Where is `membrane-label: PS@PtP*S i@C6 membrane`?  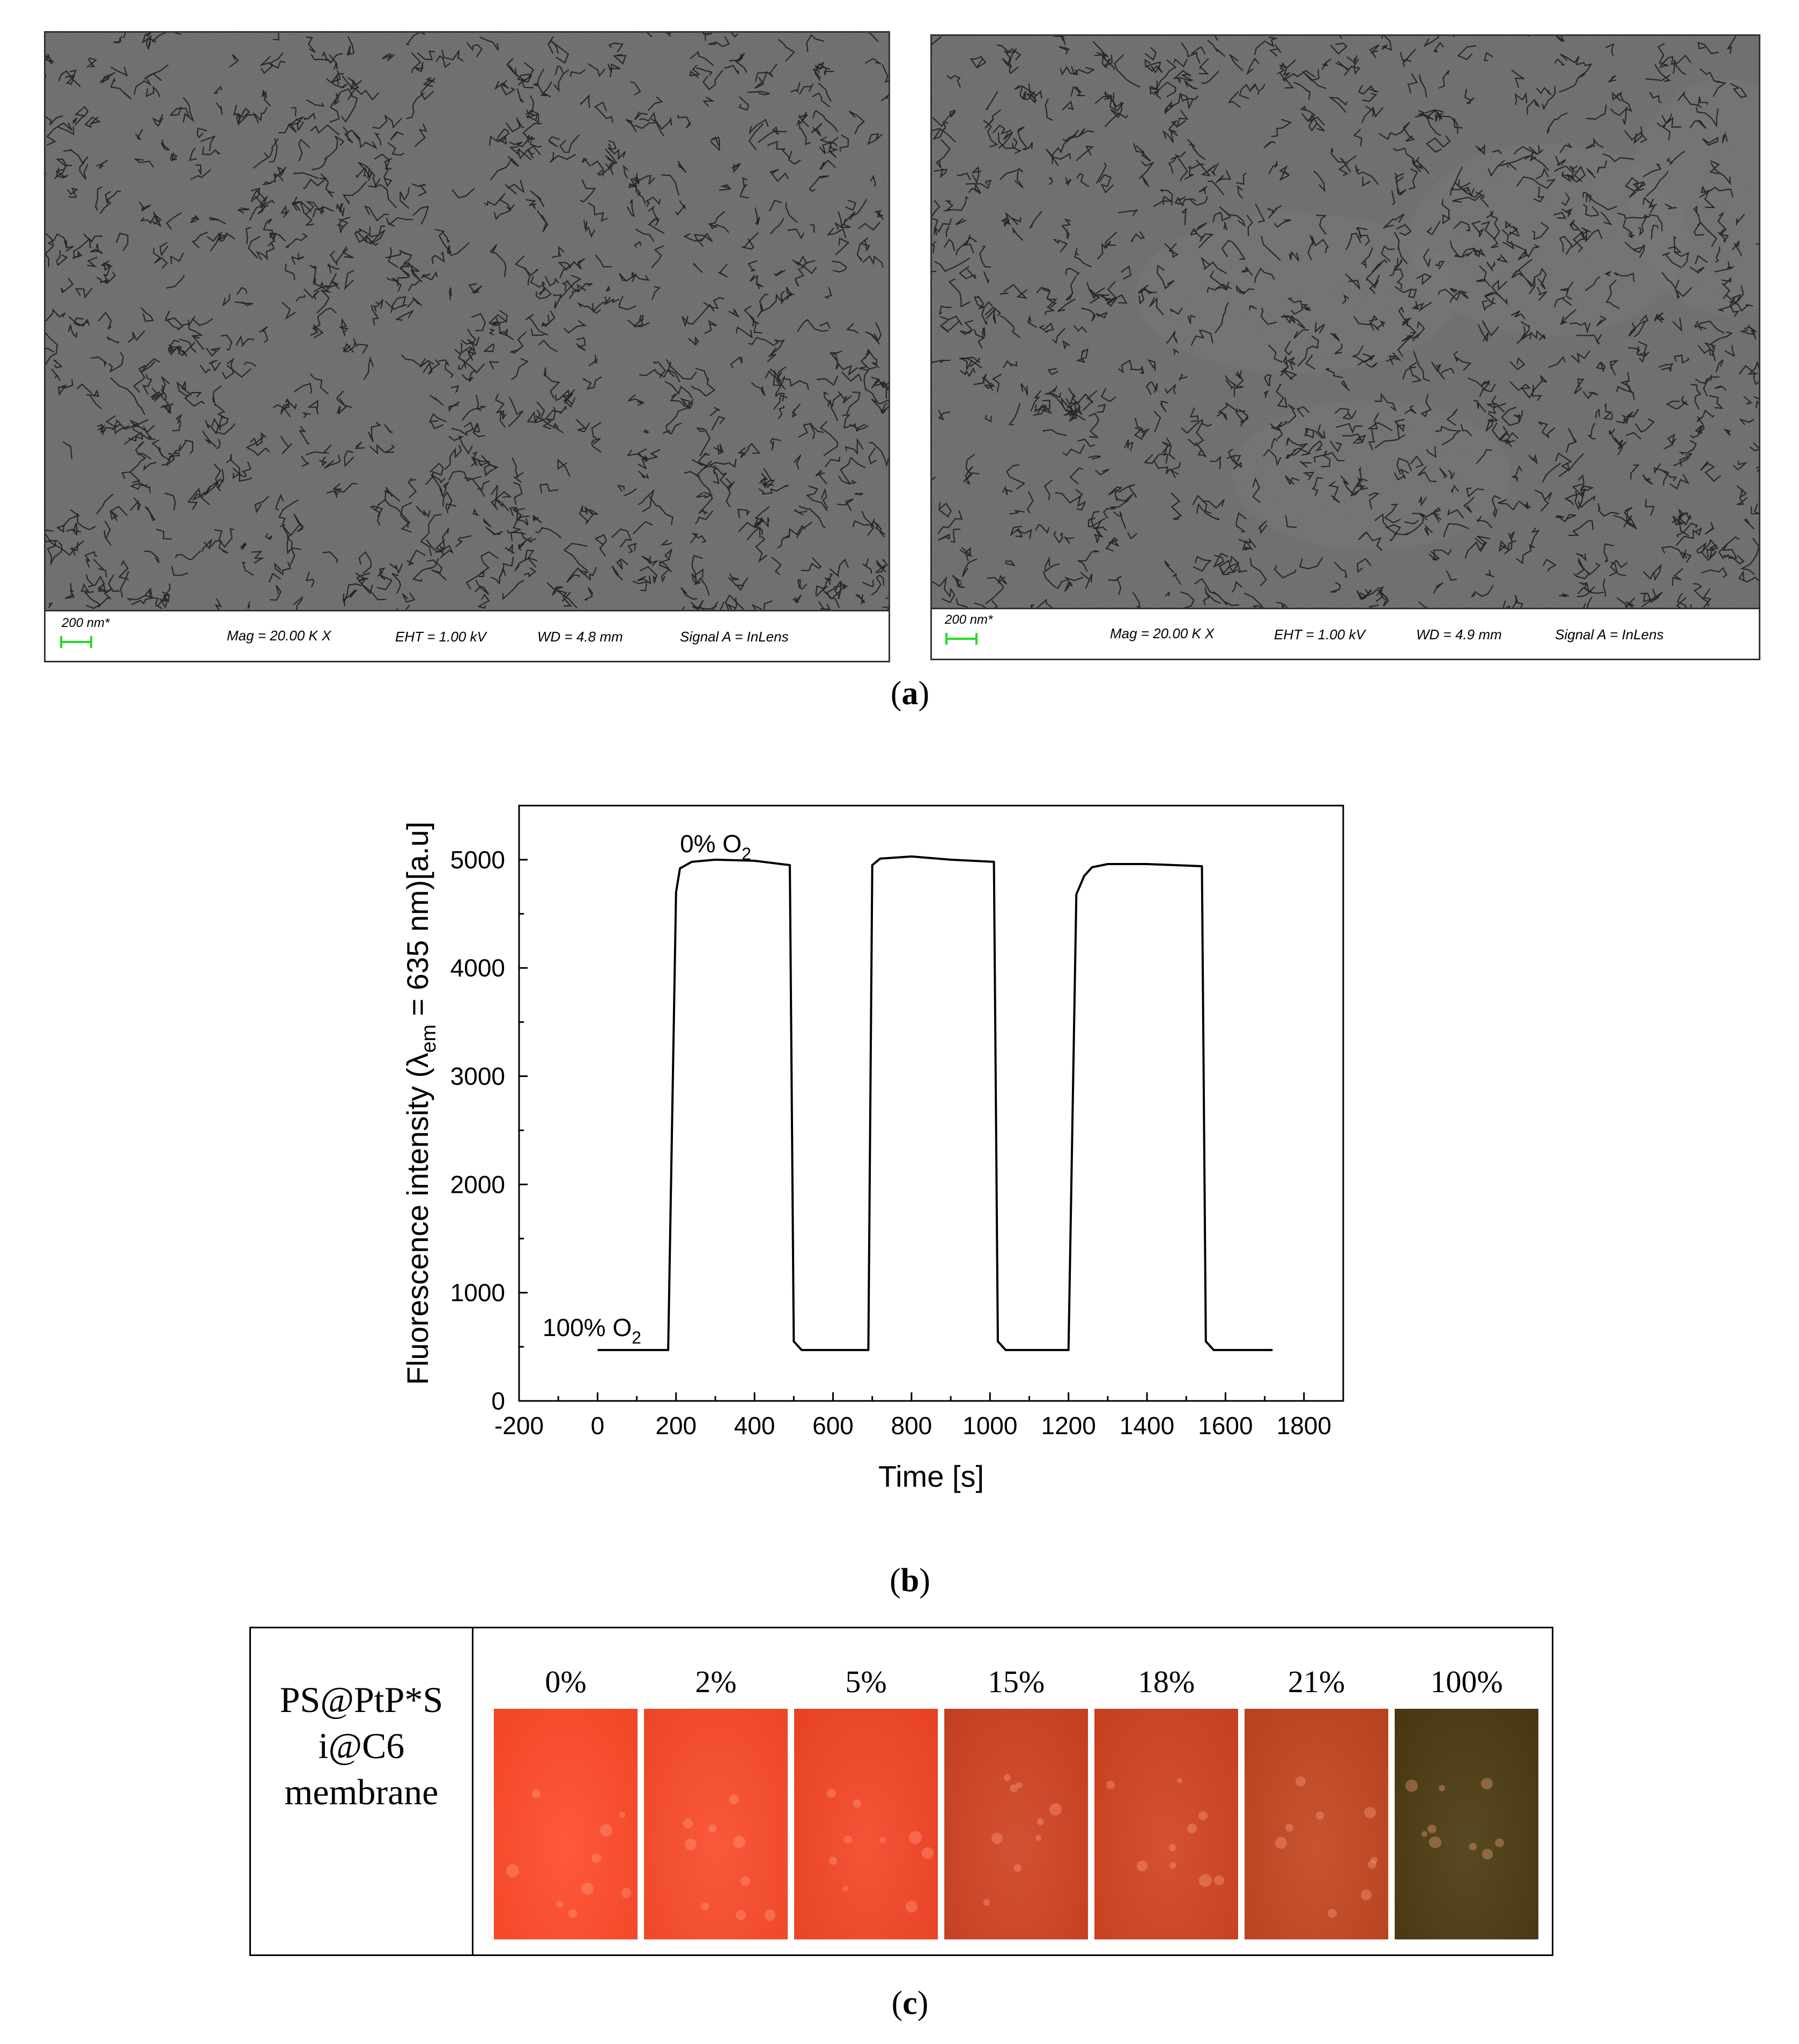 membrane-label: PS@PtP*S i@C6 membrane is located at coordinates (361, 1746).